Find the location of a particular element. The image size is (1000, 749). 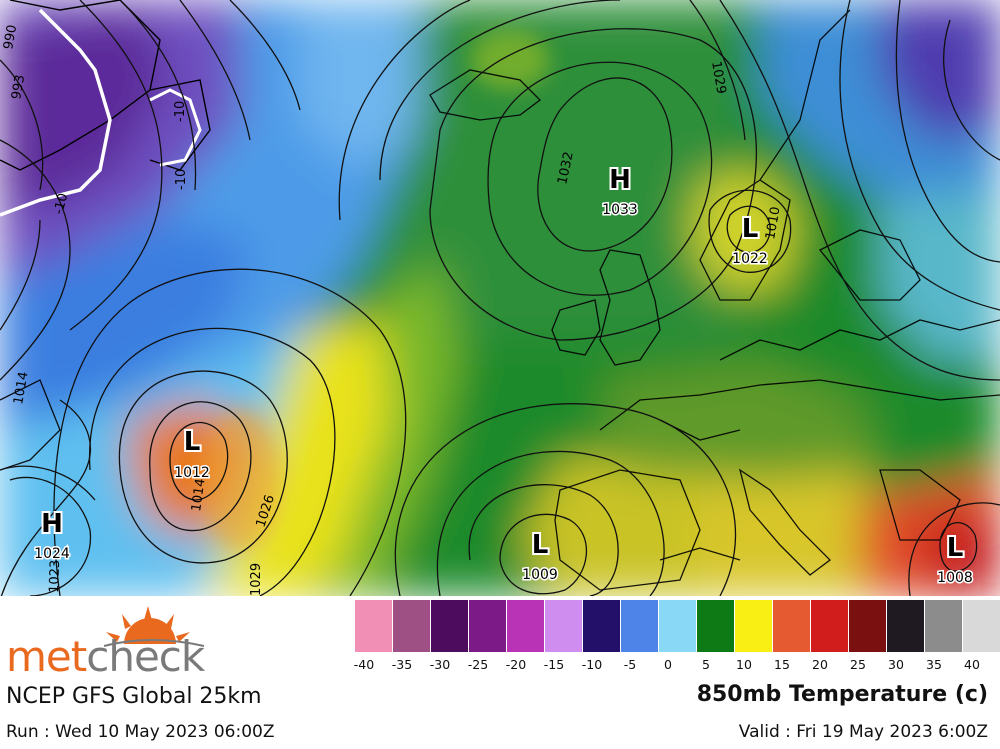

legend-tick: 20 is located at coordinates (820, 664).